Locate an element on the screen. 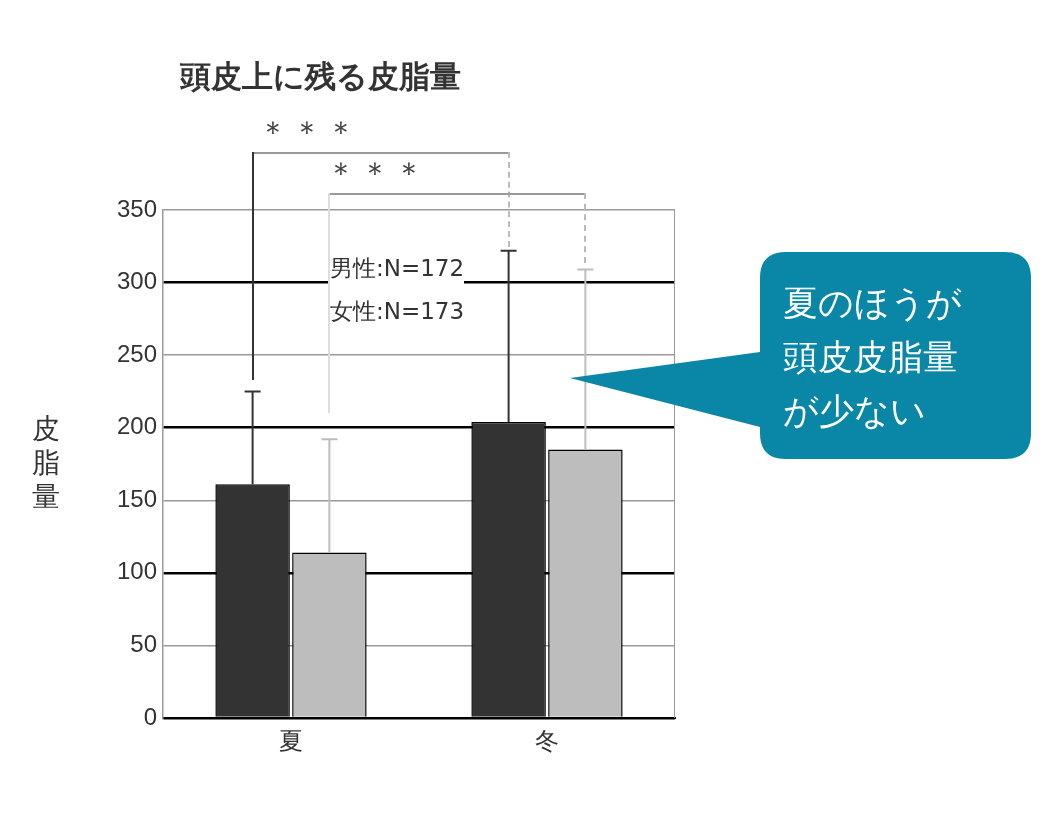 Image resolution: width=1051 pixels, height=820 pixels. y-tick-label: 100 is located at coordinates (136, 571).